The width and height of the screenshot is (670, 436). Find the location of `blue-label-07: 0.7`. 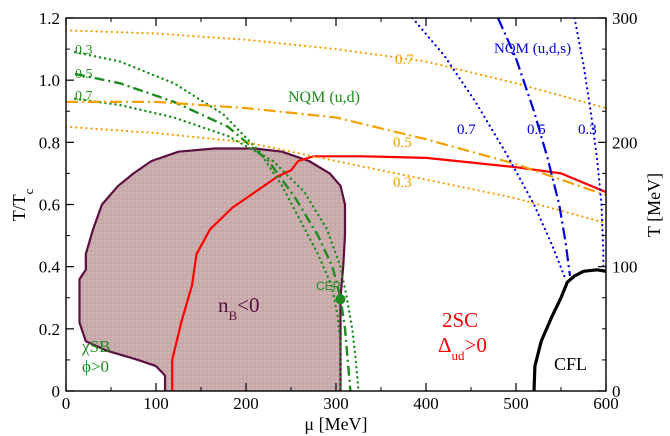

blue-label-07: 0.7 is located at coordinates (466, 130).